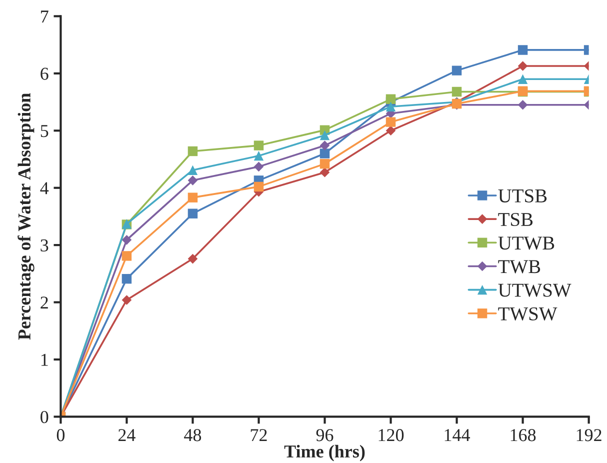  I want to click on y-tick-label: 7, so click(44, 16).